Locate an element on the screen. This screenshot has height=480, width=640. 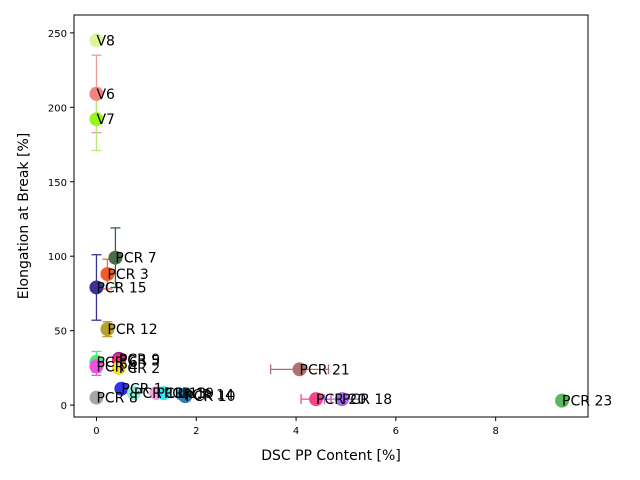
point-label: PCR 3 is located at coordinates (127, 275).